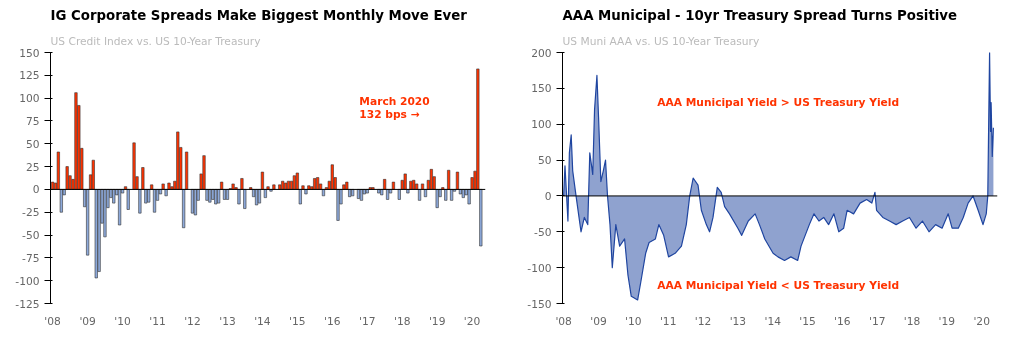  Describe the element at coordinates (259, 15) in the screenshot. I see `chart-title: IG Corporate Spreads Make Biggest Monthly Move Ever` at that location.